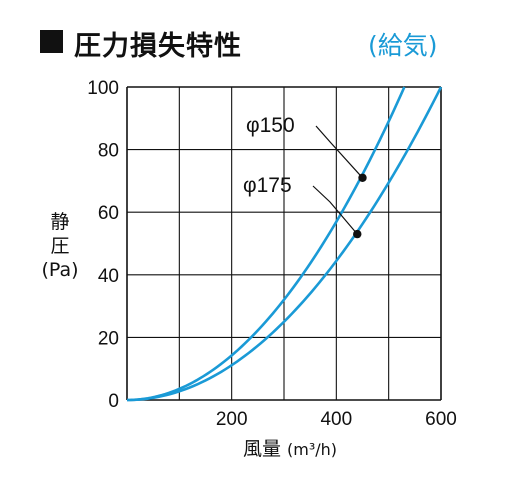  I want to click on annotations: φ150 φ175, so click(305, 176).